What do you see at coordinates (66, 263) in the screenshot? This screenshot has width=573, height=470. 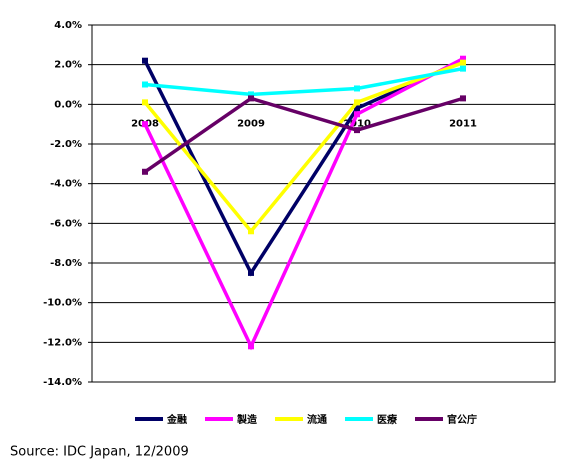 I see `y-tick-label: -8.0%` at bounding box center [66, 263].